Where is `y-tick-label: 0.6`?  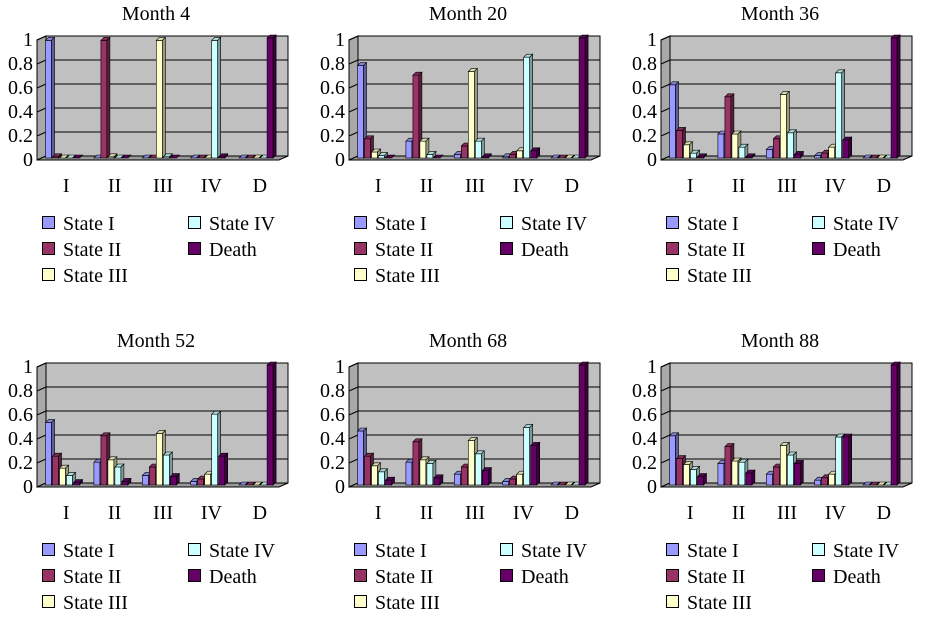 y-tick-label: 0.6 is located at coordinates (644, 88).